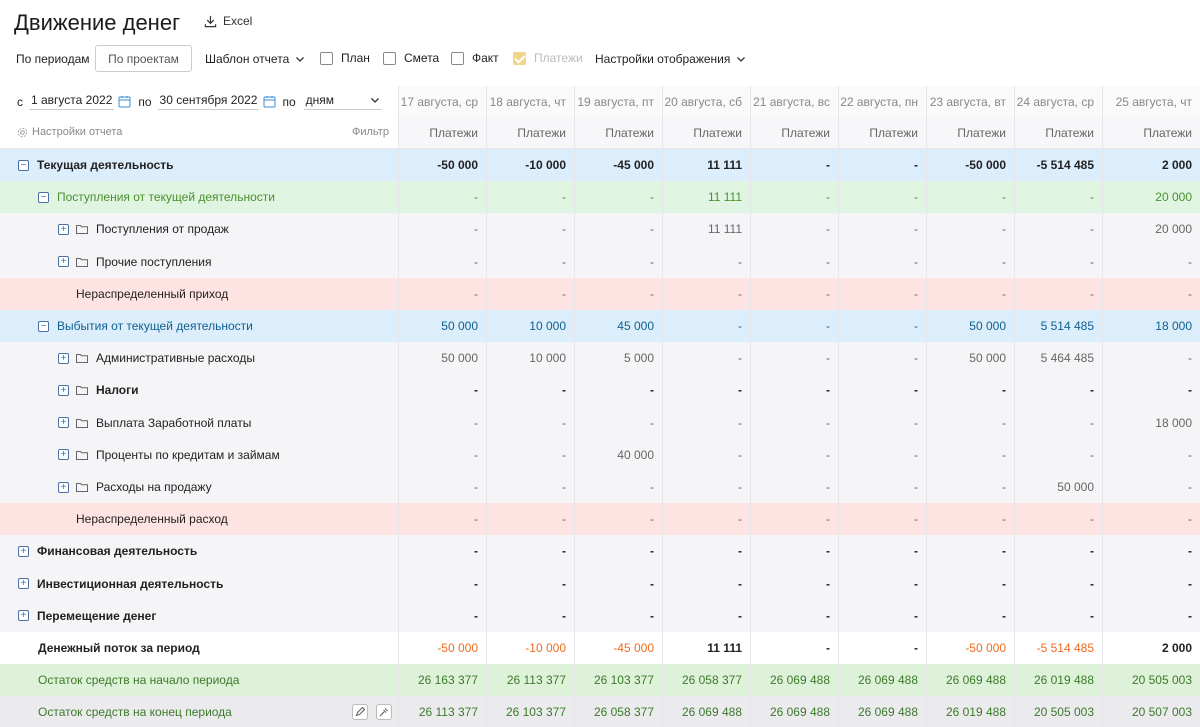 Image resolution: width=1200 pixels, height=727 pixels. I want to click on tab-by-periods: По периодам, so click(53, 59).